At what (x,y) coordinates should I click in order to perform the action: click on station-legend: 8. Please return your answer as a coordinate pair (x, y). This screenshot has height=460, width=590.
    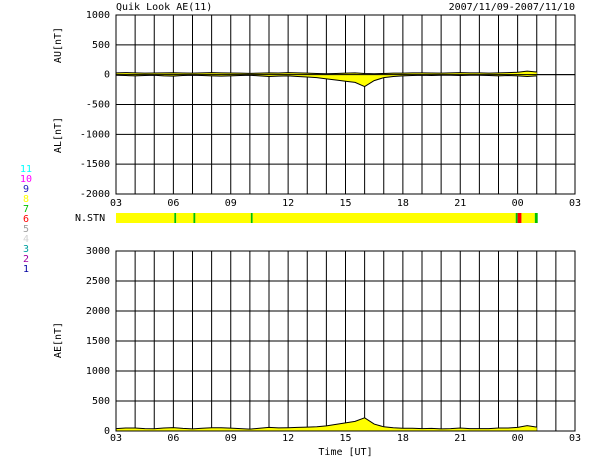
    Looking at the image, I should click on (26, 199).